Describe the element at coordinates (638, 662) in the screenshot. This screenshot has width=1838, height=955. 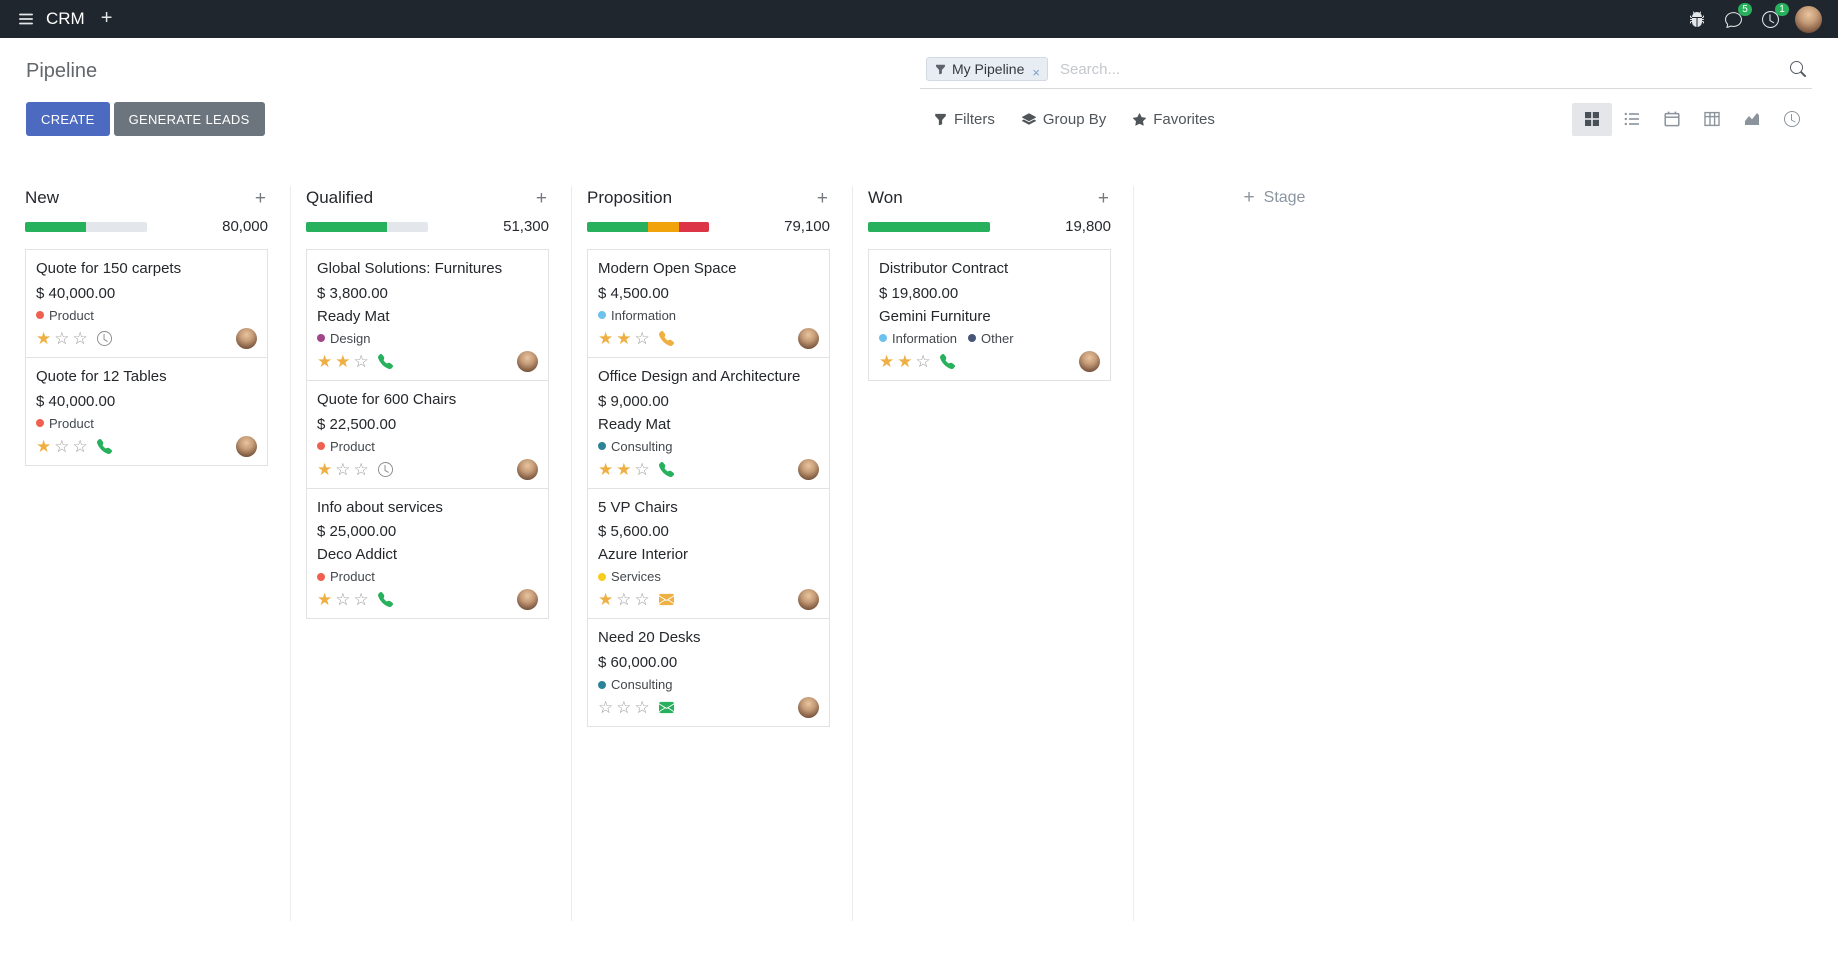
I see `card-amount: $ 60,000.00` at that location.